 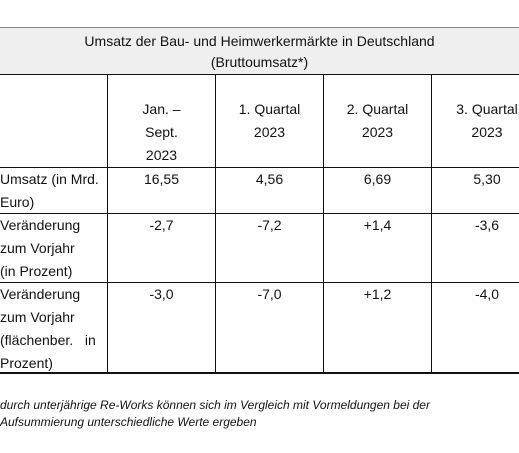 What do you see at coordinates (377, 294) in the screenshot?
I see `table-cell: +1,2` at bounding box center [377, 294].